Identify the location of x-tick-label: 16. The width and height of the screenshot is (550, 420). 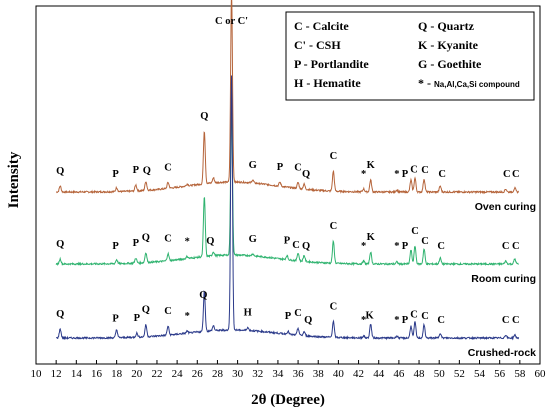
(97, 374).